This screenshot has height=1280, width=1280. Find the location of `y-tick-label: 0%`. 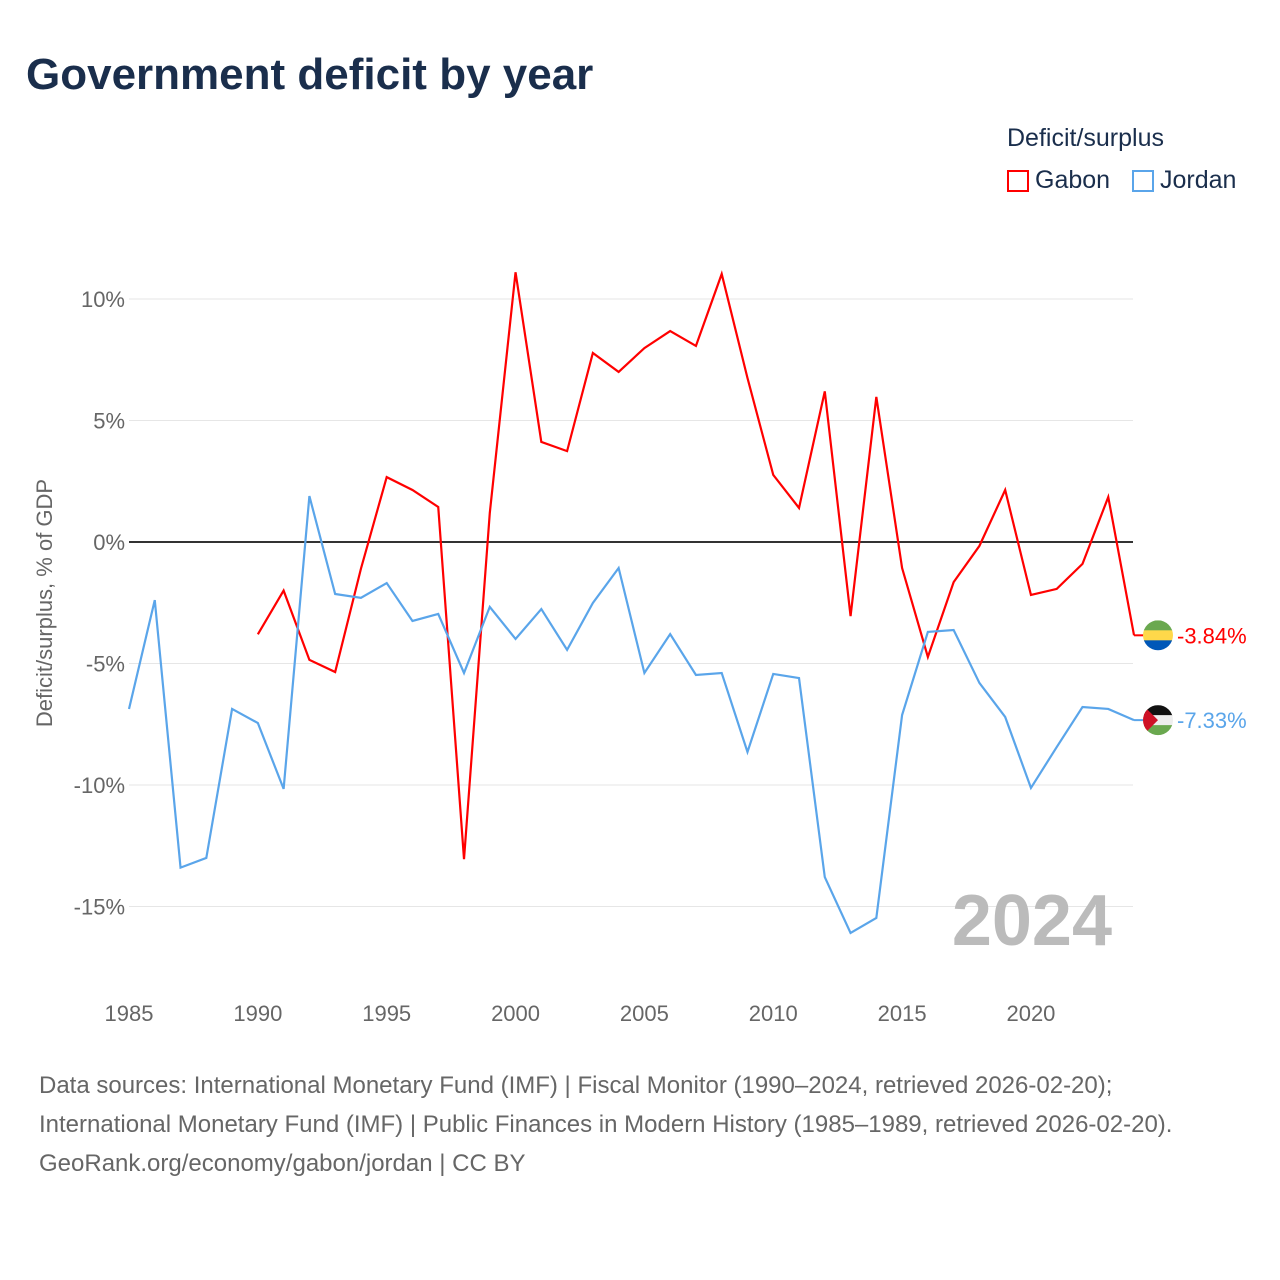

y-tick-label: 0% is located at coordinates (109, 542).